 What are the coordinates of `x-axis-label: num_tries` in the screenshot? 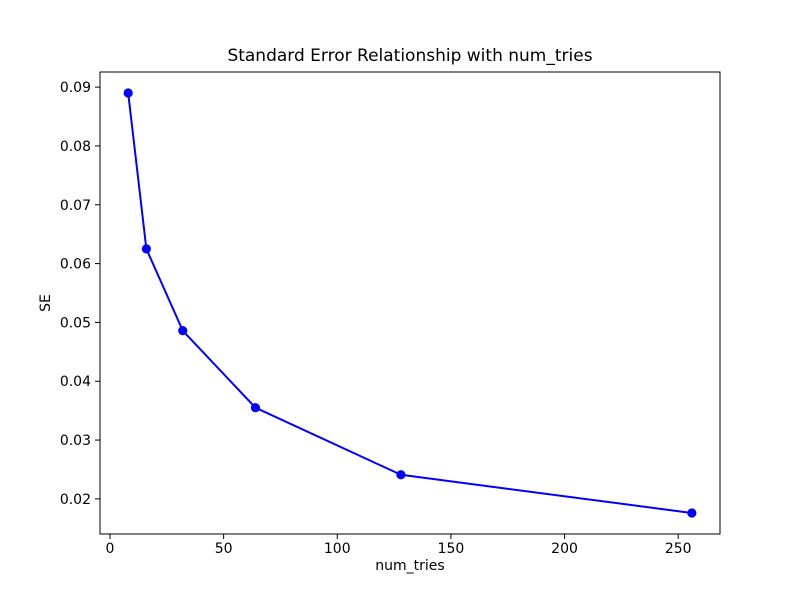 It's located at (410, 566).